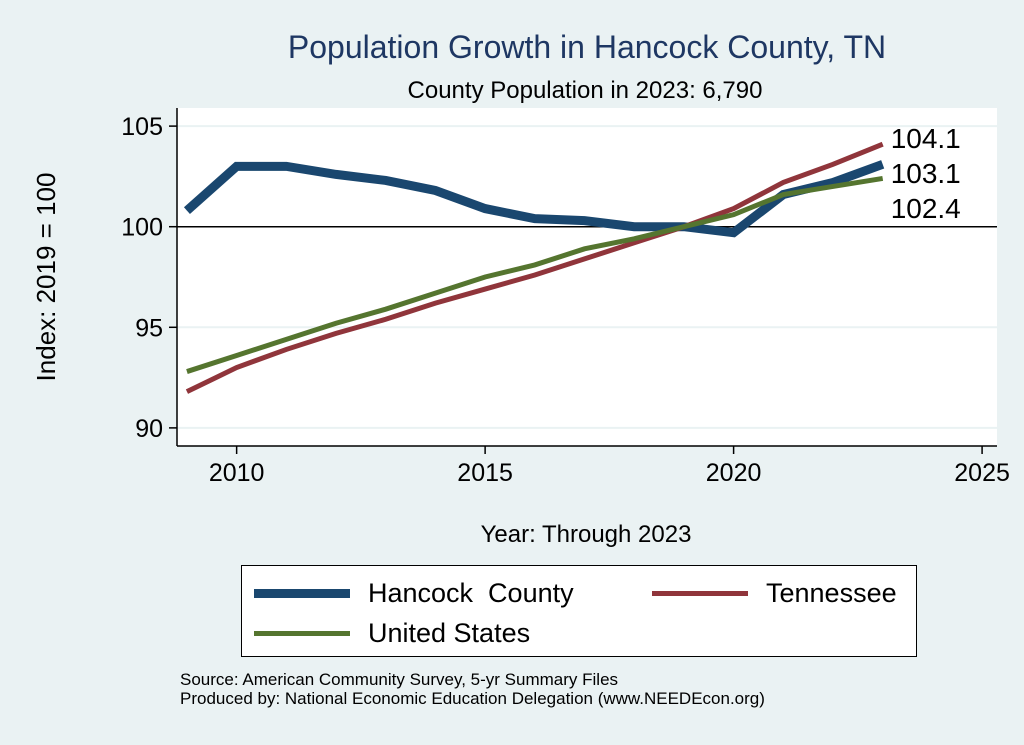 This screenshot has height=745, width=1024. I want to click on y-axis-label: Index: 2019 = 100, so click(46, 277).